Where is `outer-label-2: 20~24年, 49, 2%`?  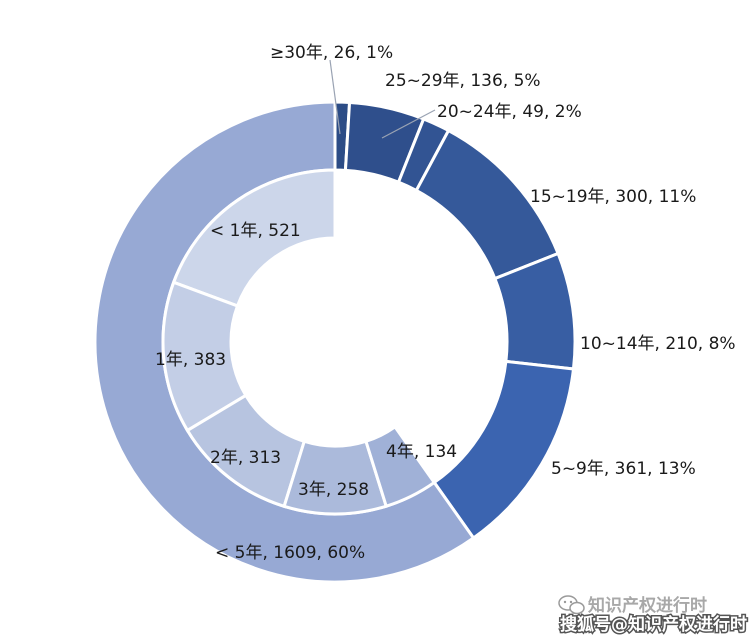
outer-label-2: 20~24年, 49, 2% is located at coordinates (509, 112).